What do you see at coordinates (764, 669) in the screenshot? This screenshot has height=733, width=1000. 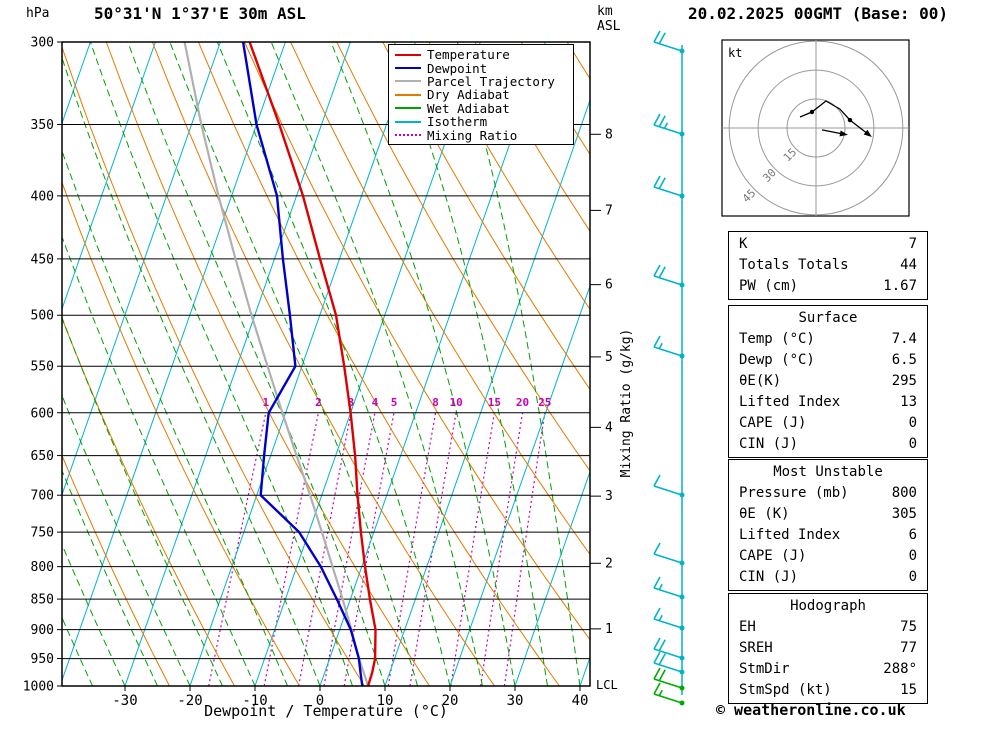 I see `stat-label: StmDir` at bounding box center [764, 669].